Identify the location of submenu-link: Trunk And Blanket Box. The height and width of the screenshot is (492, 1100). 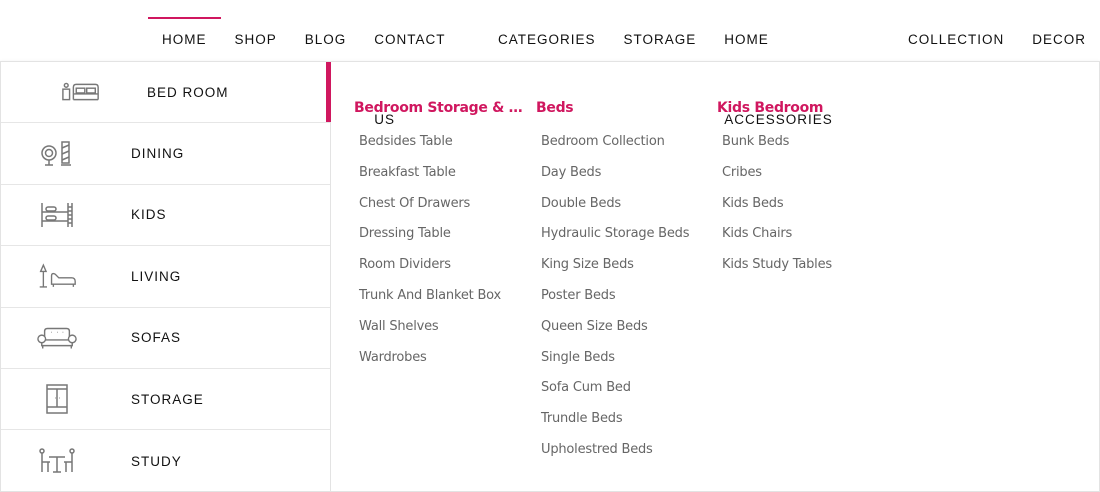
(430, 295).